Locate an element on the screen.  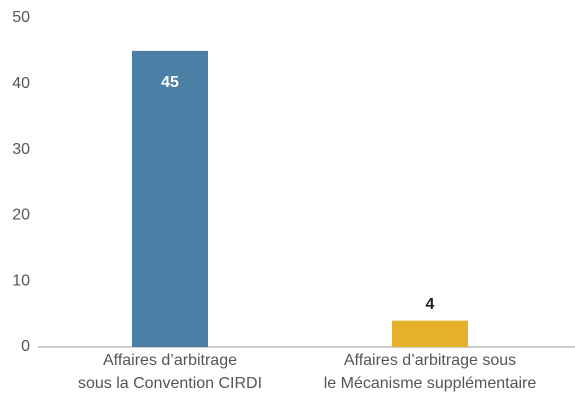
value-label: 4 is located at coordinates (430, 304).